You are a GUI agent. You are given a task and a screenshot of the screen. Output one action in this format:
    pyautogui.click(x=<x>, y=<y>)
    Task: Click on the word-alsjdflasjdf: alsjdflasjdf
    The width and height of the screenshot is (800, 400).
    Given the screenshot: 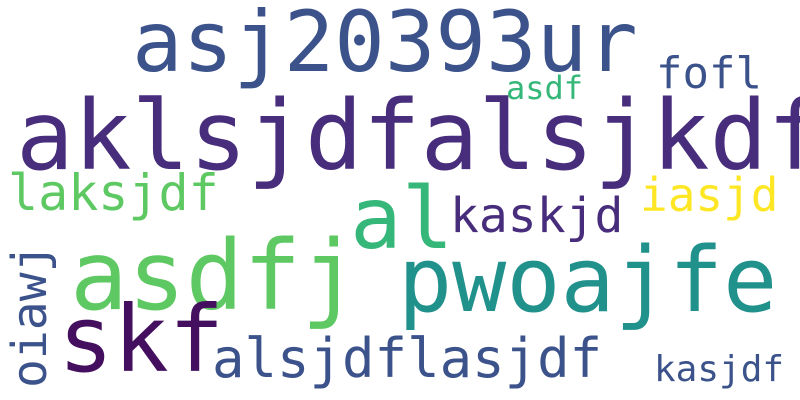 What is the action you would take?
    pyautogui.click(x=407, y=358)
    